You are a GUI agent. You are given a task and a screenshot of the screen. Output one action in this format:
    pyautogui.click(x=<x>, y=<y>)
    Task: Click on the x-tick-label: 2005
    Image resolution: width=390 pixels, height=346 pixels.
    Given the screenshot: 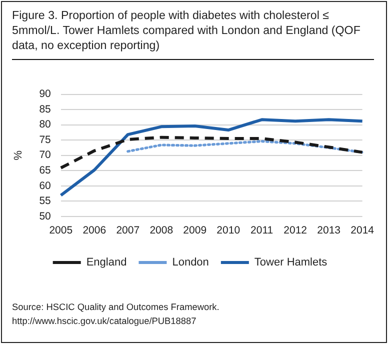 What is the action you would take?
    pyautogui.click(x=61, y=230)
    